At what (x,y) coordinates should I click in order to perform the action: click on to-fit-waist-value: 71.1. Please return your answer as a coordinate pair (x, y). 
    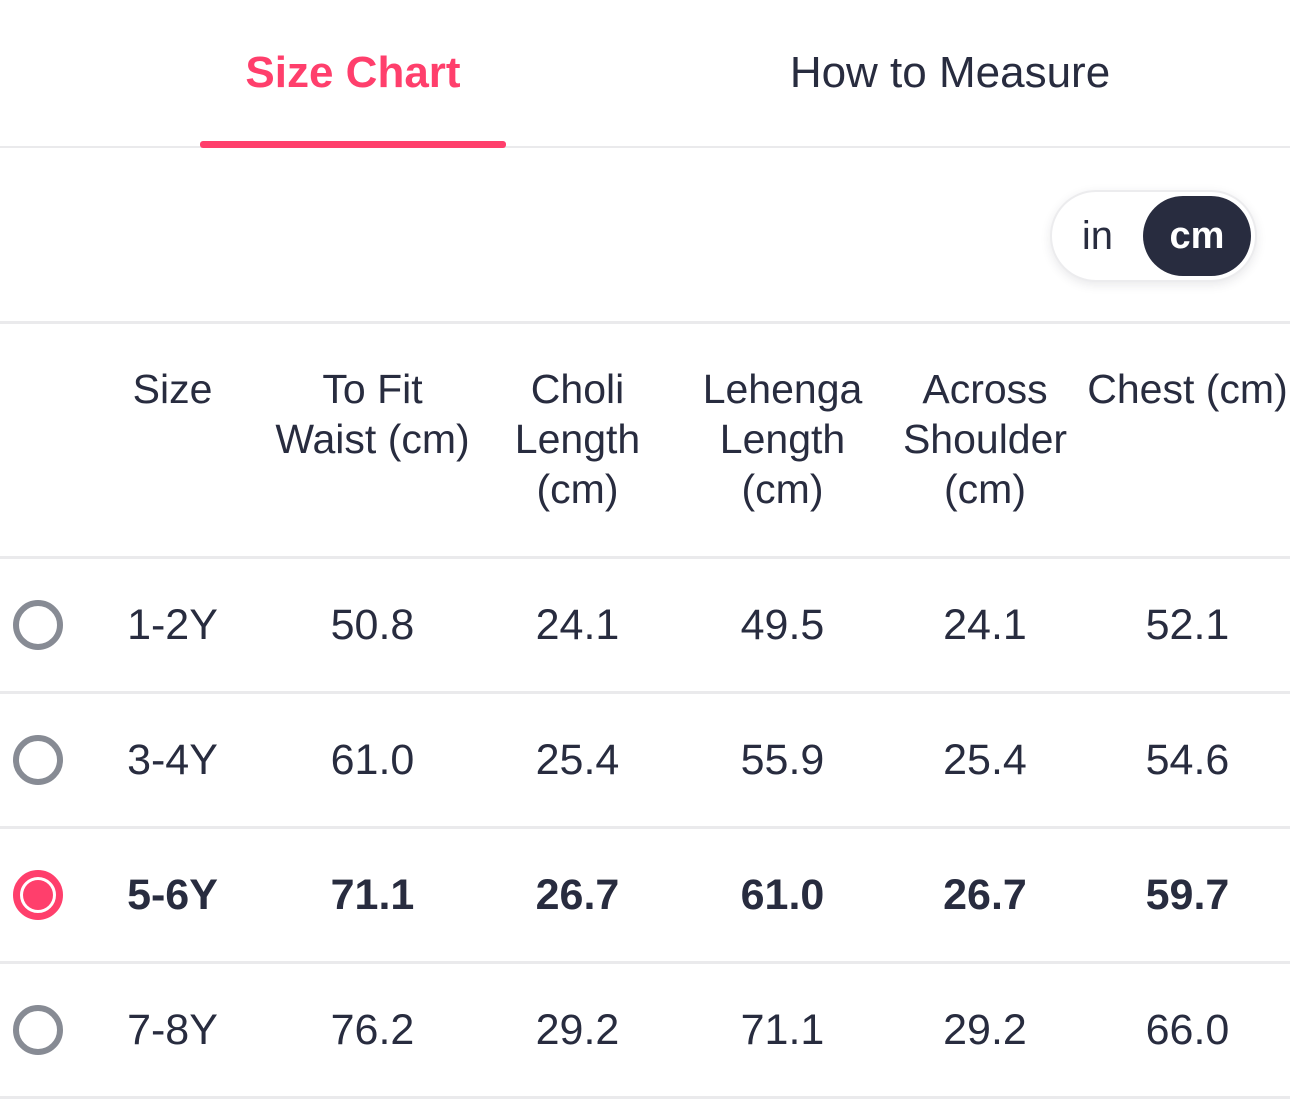
    Looking at the image, I should click on (372, 894).